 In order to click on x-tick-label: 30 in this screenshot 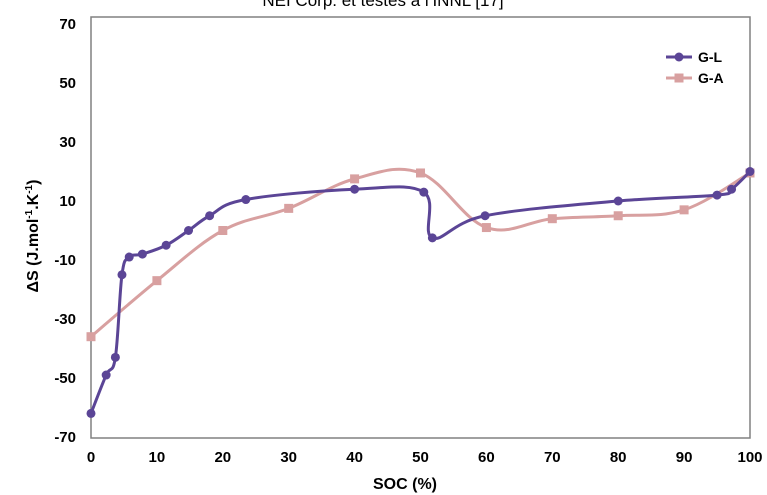, I will do `click(288, 457)`.